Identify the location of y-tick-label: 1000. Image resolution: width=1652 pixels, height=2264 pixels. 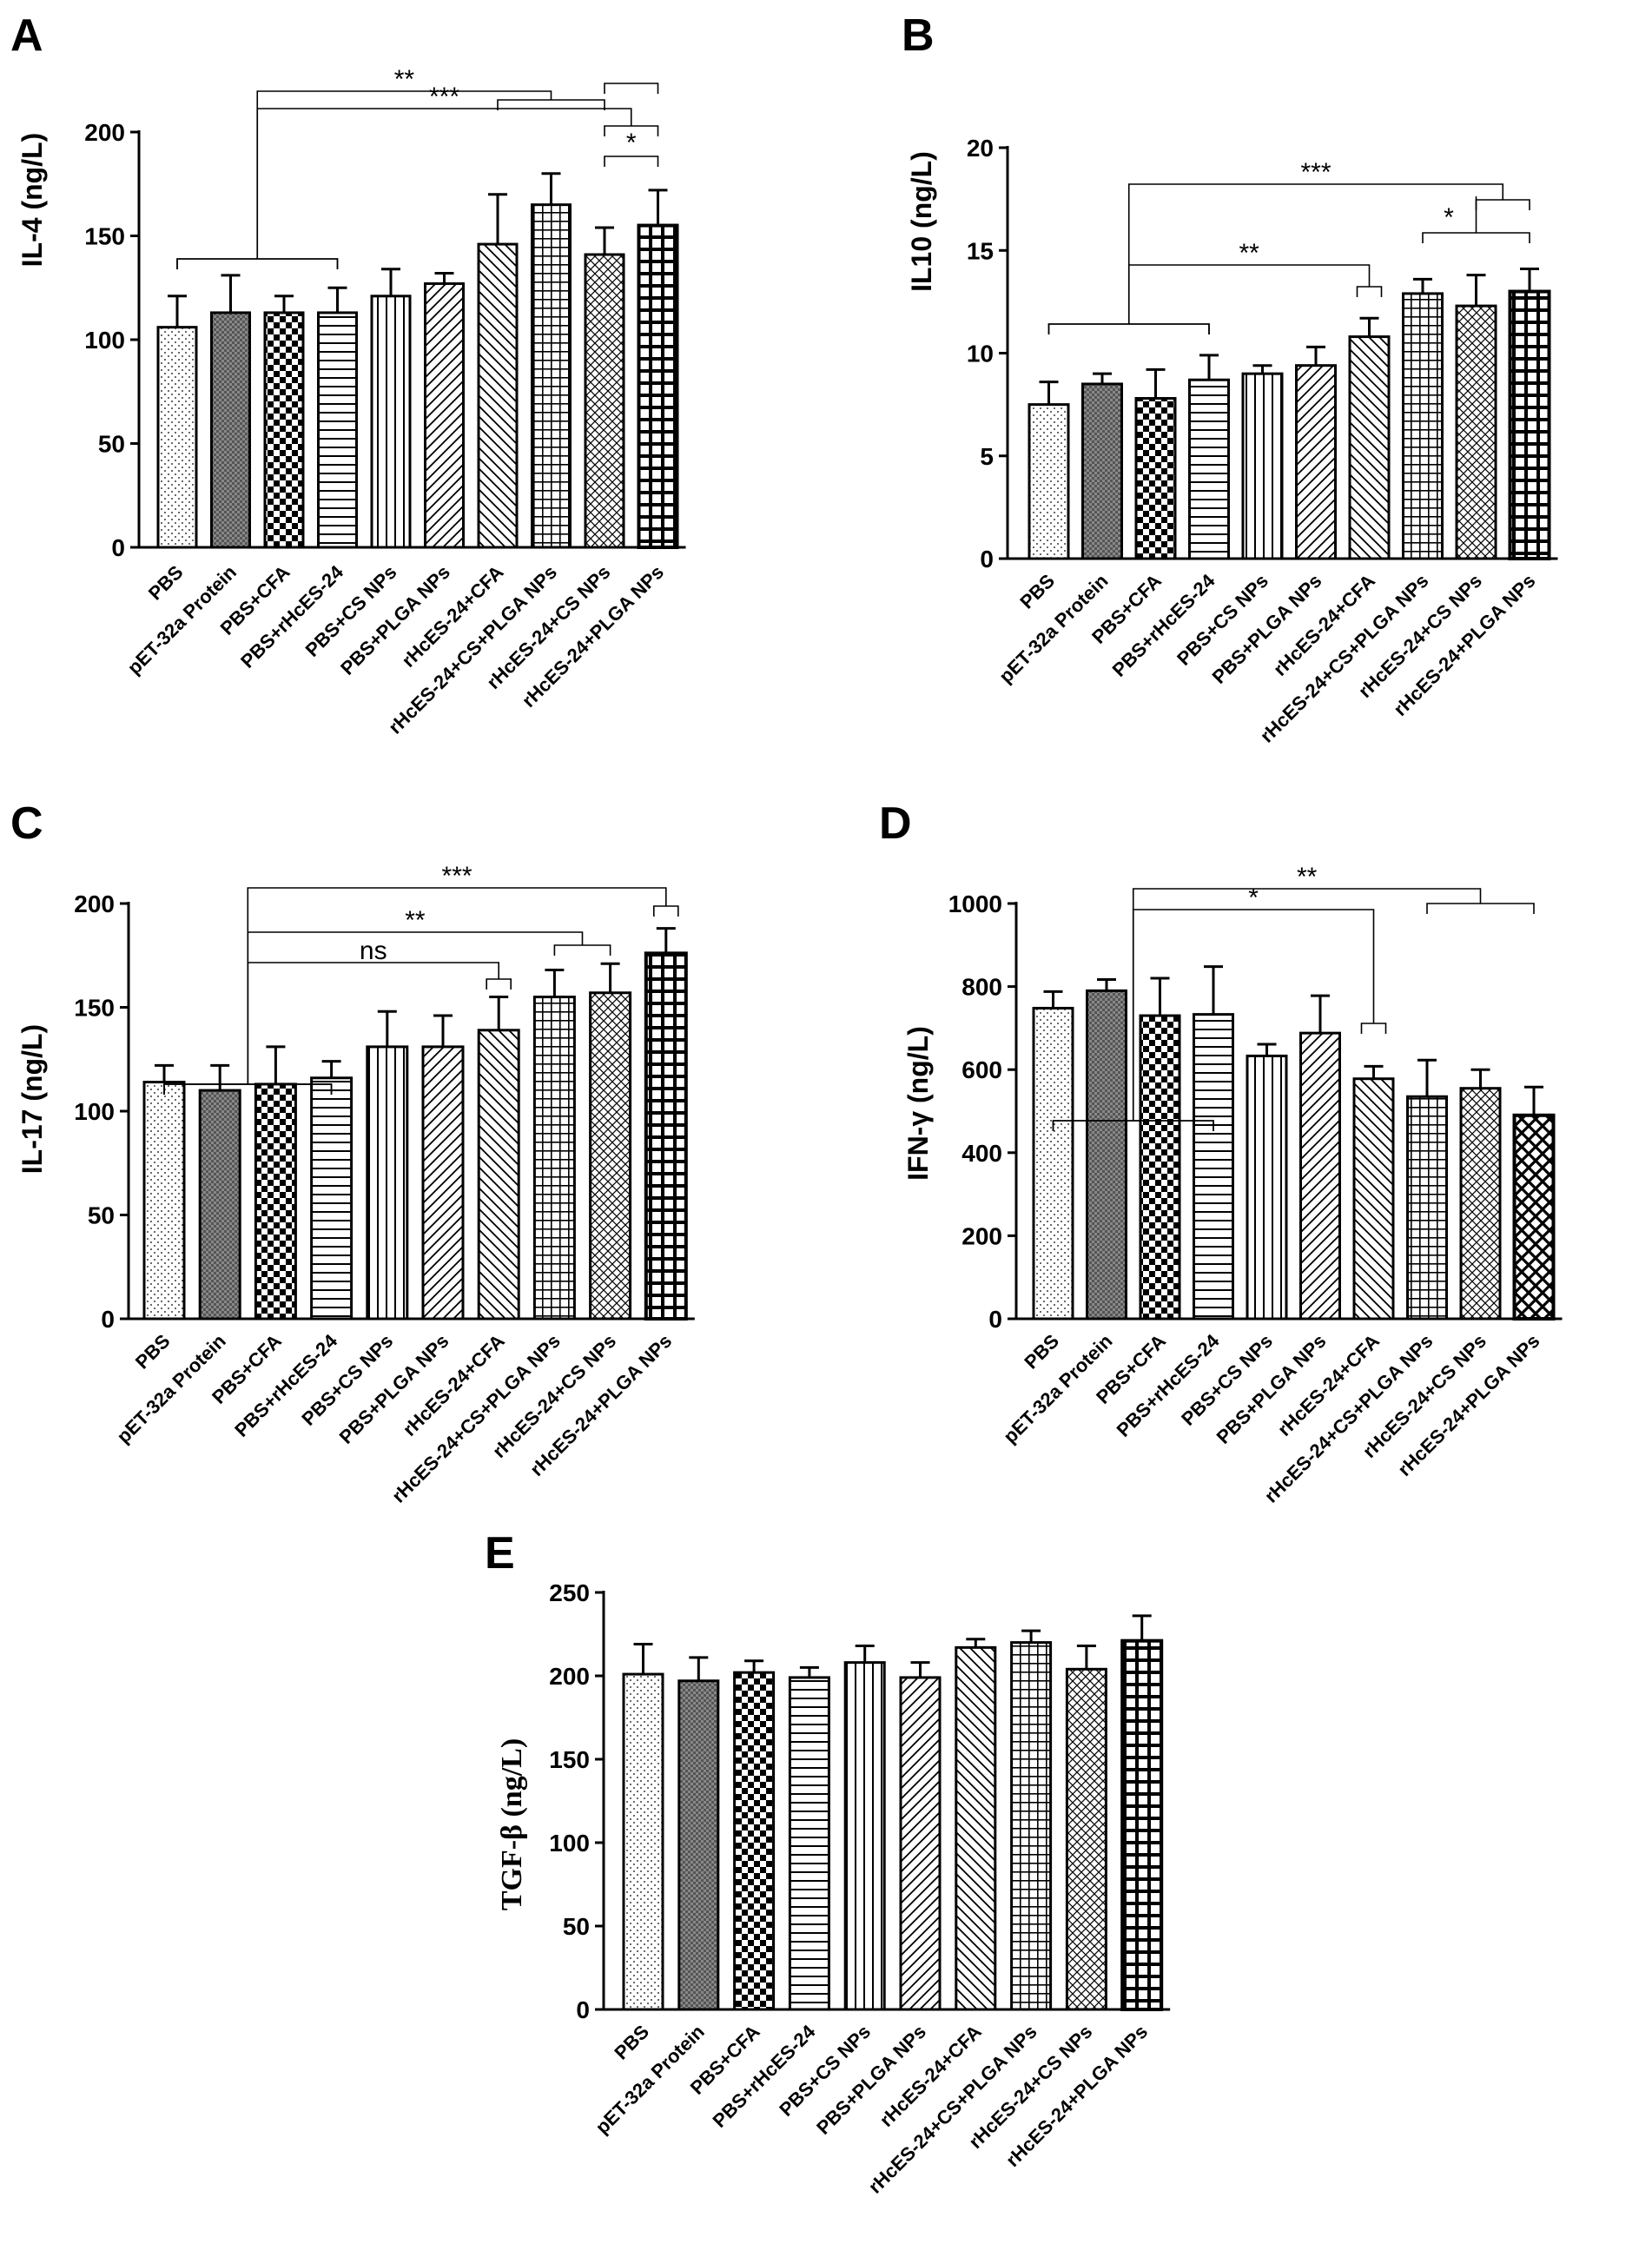
(975, 903).